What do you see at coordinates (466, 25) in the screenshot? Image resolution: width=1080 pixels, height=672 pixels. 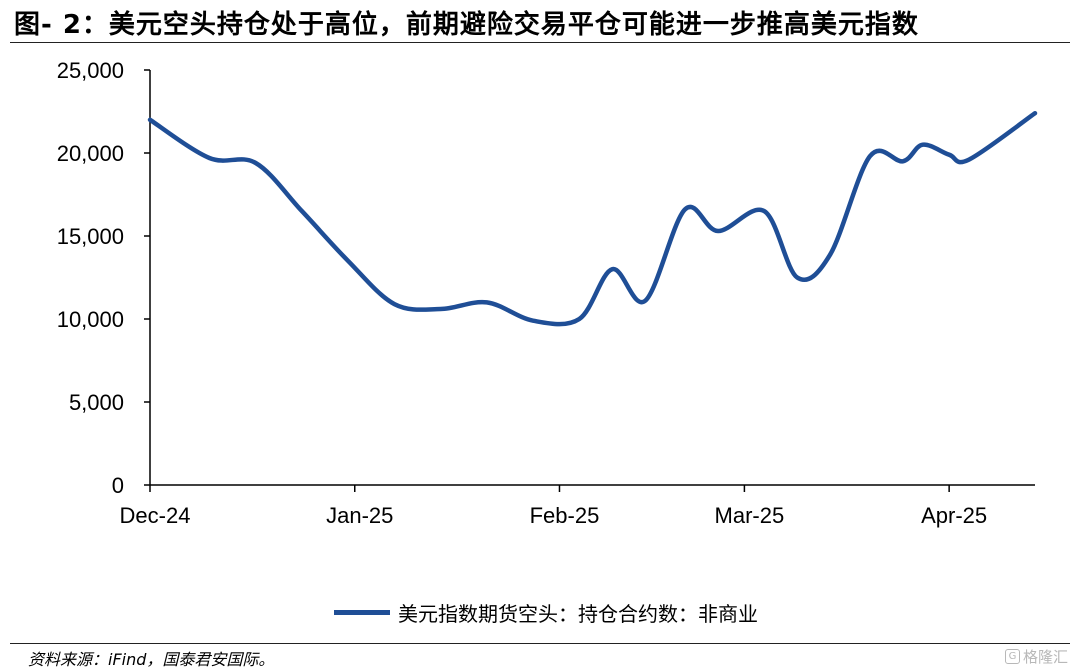 I see `chart-title: 图- 2：美元空头持仓处于高位，前期避险交易平仓可能进一步推高美元指数` at bounding box center [466, 25].